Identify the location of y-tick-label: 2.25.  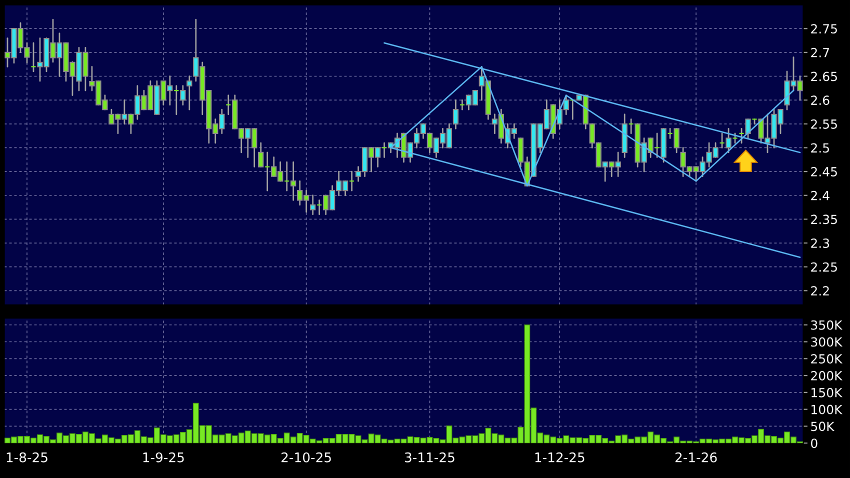
(824, 267).